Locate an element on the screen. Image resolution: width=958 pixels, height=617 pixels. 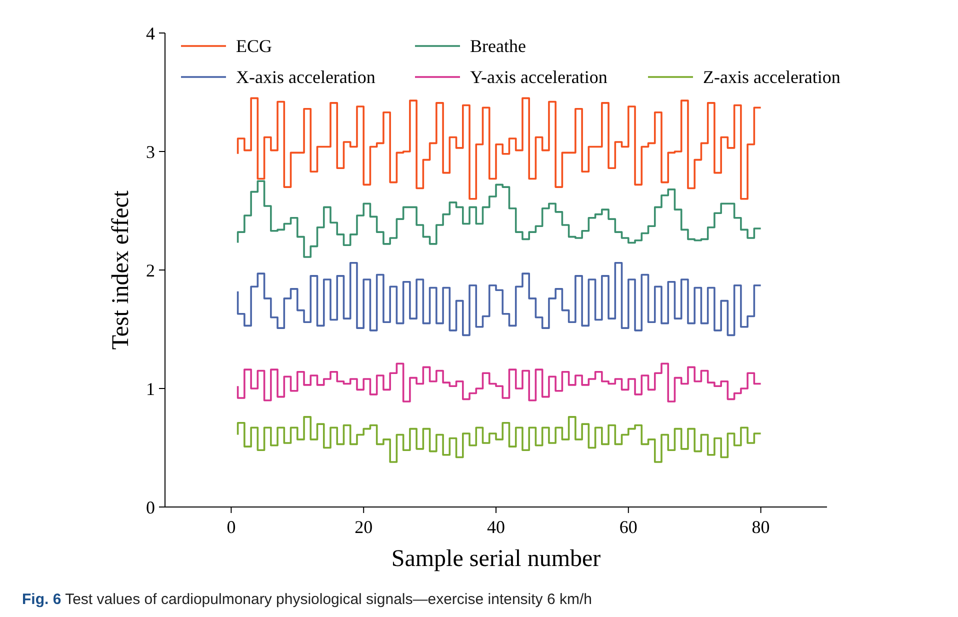
y-tick-label: 1 is located at coordinates (150, 388).